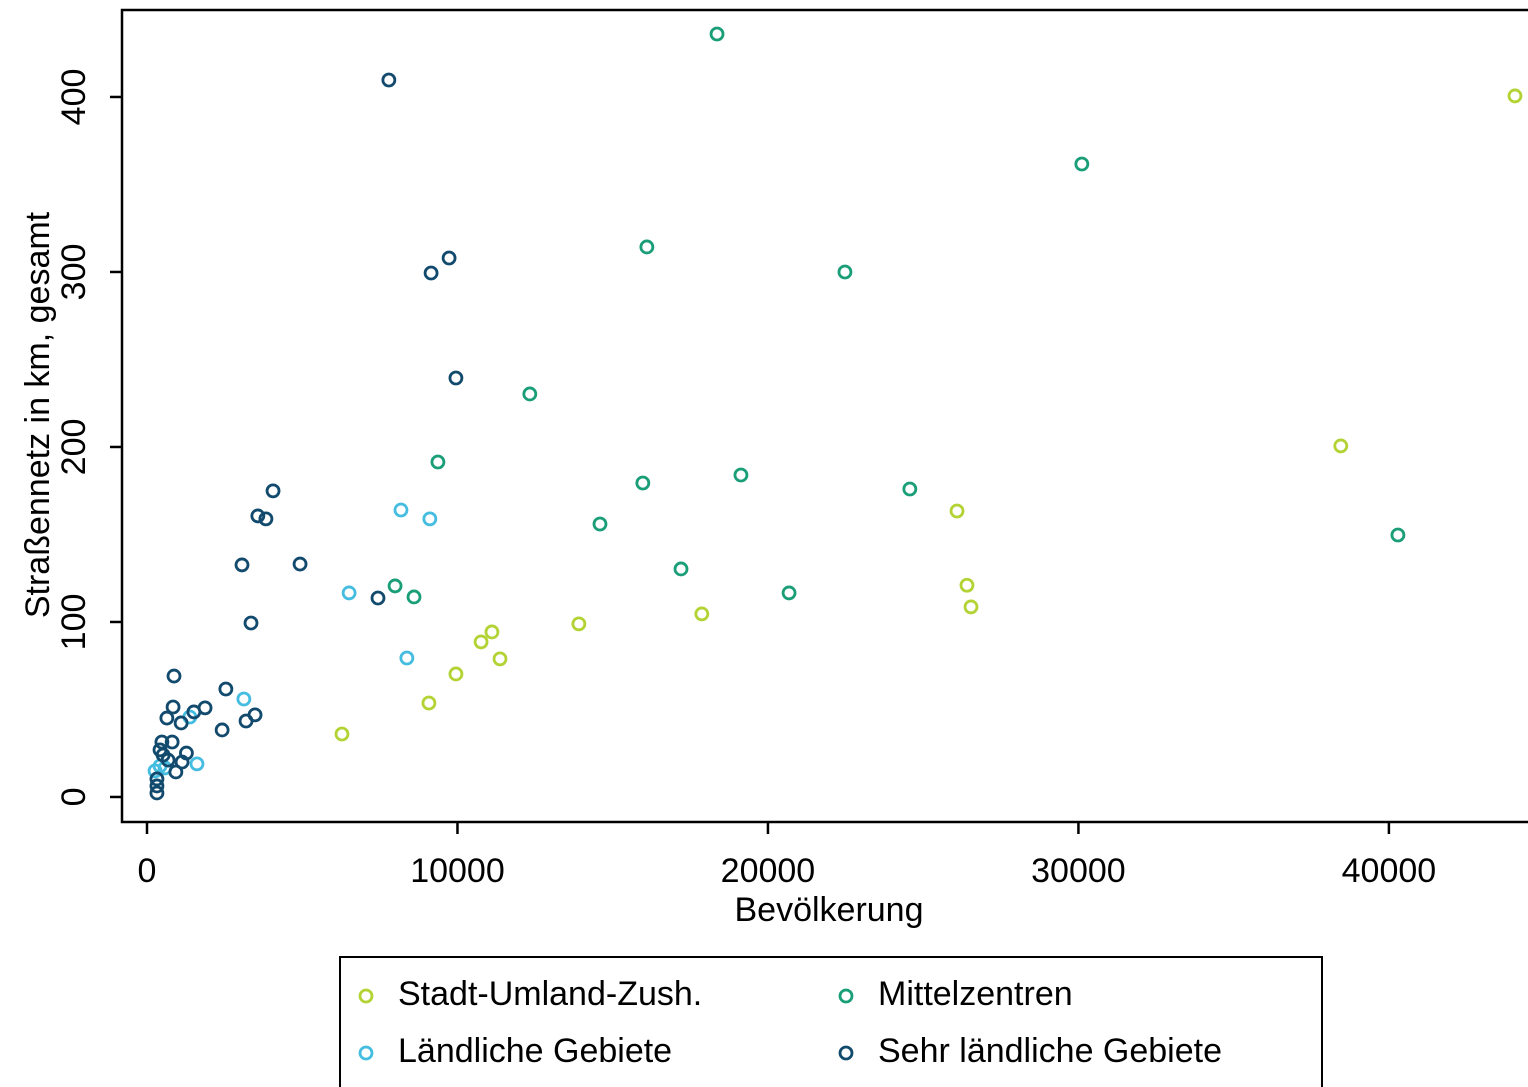 This screenshot has height=1087, width=1528. I want to click on x-axis-title: Bevölkerung, so click(828, 910).